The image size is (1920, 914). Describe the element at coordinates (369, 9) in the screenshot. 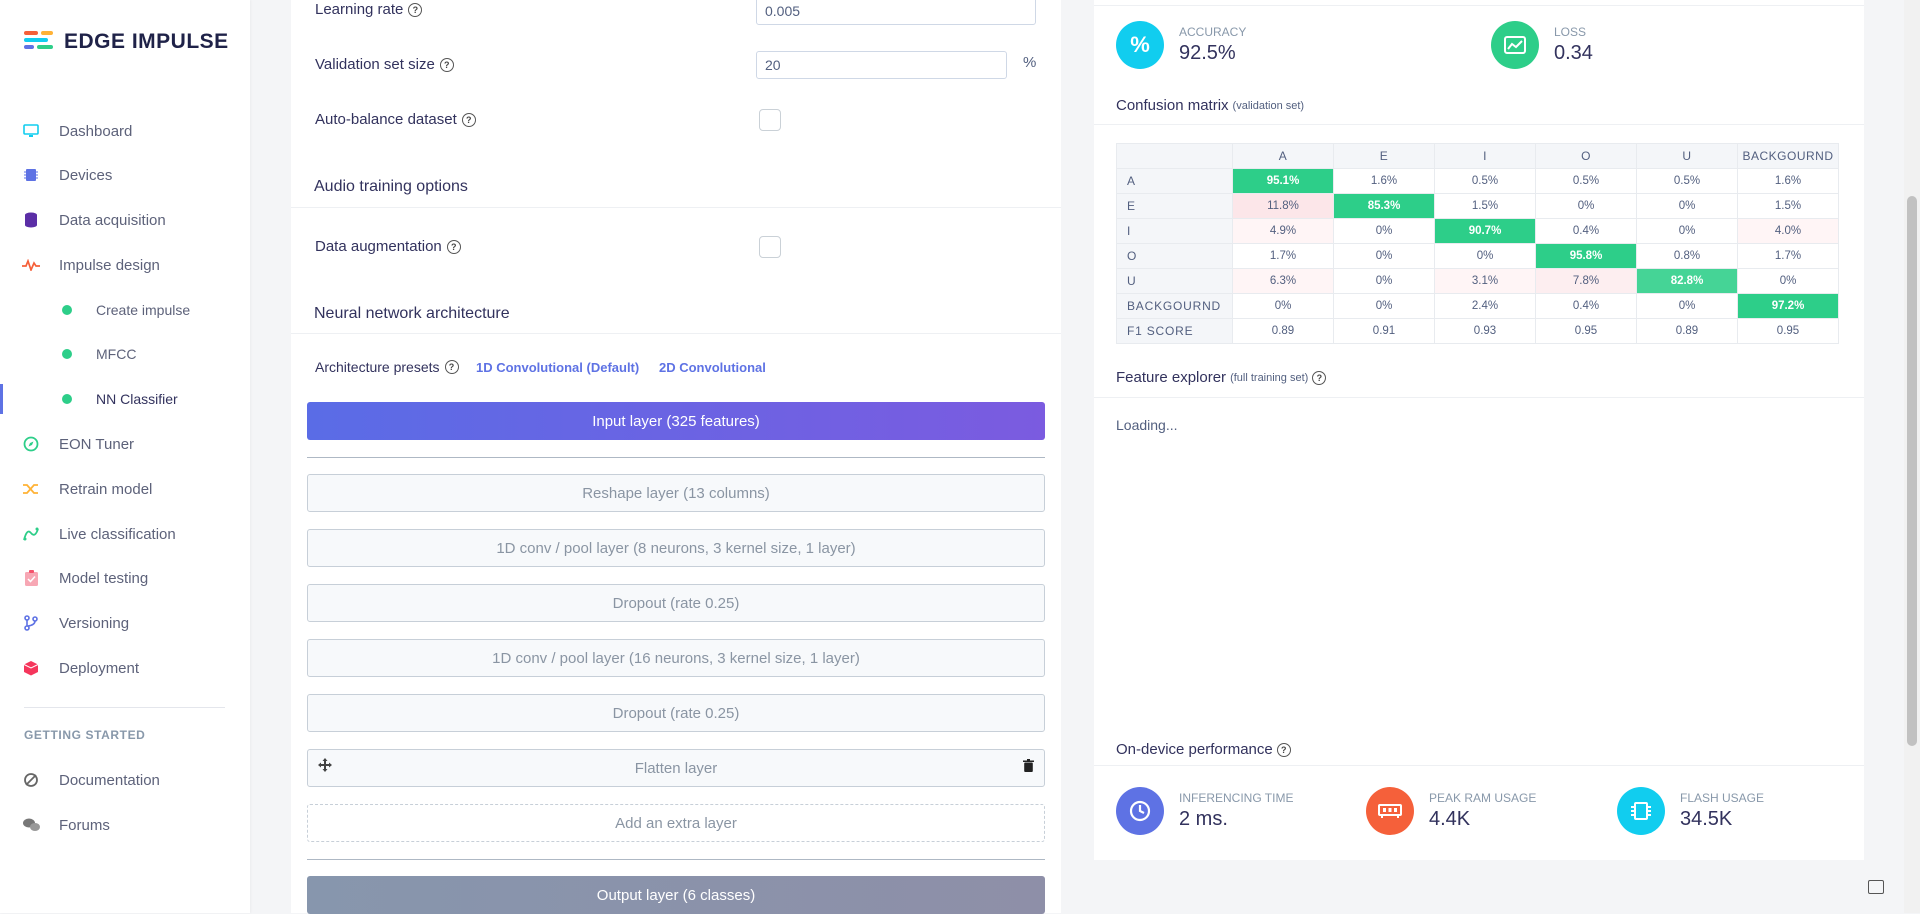

I see `learning-rate-label: Learning rate ?` at that location.